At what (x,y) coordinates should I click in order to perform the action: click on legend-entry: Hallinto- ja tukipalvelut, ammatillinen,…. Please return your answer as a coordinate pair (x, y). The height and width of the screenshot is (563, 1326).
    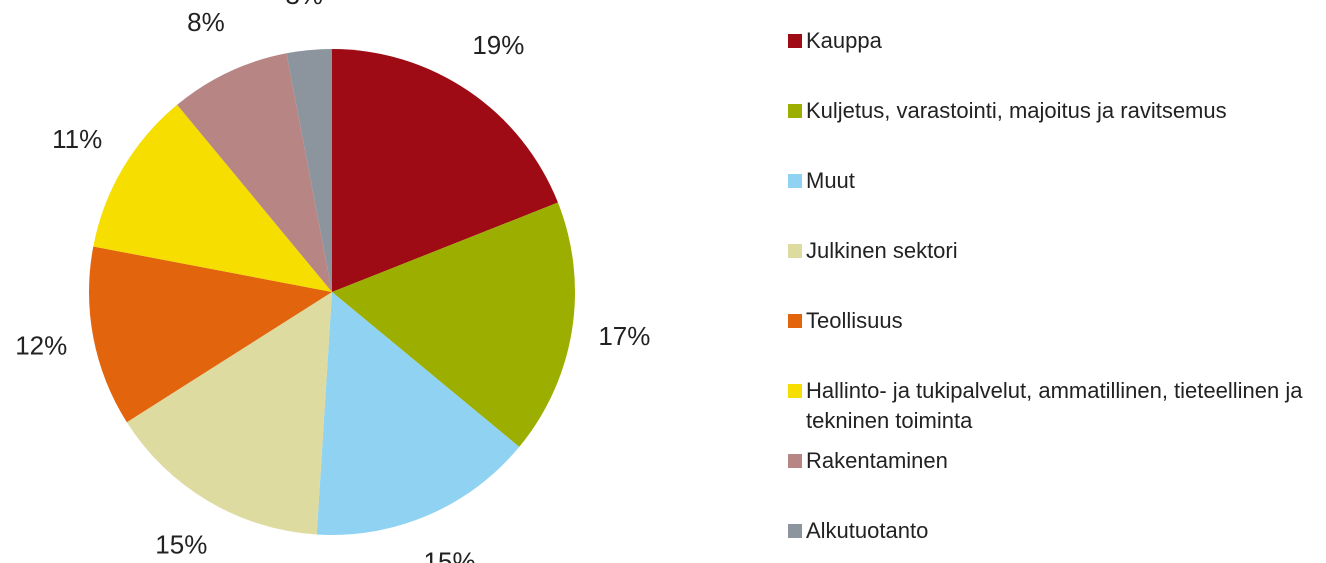
    Looking at the image, I should click on (1053, 406).